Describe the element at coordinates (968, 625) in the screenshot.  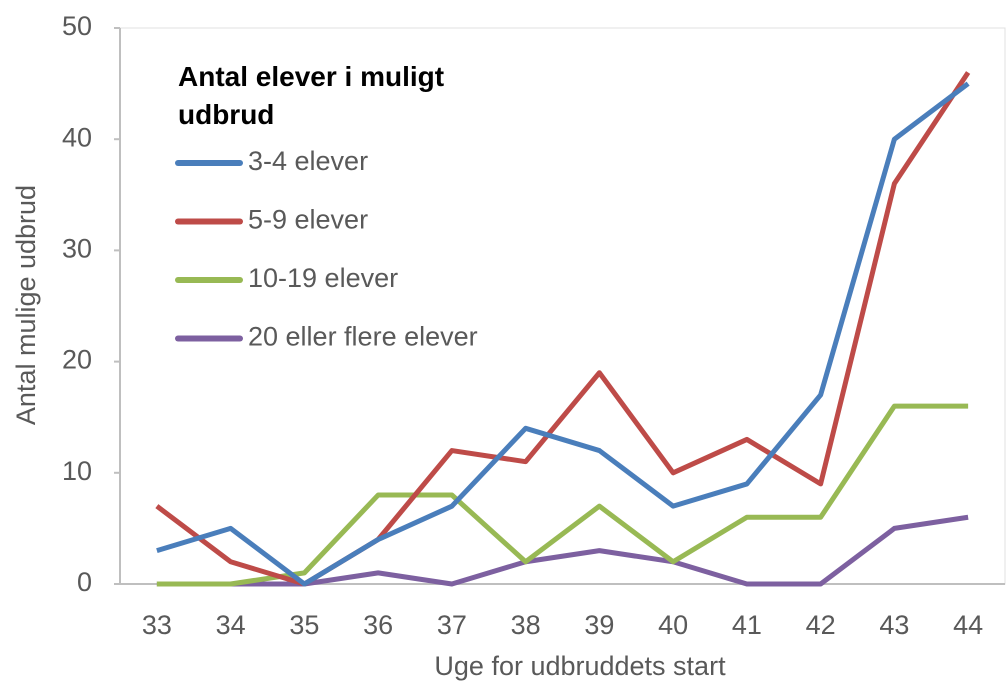
I see `x-tick-label: 44` at that location.